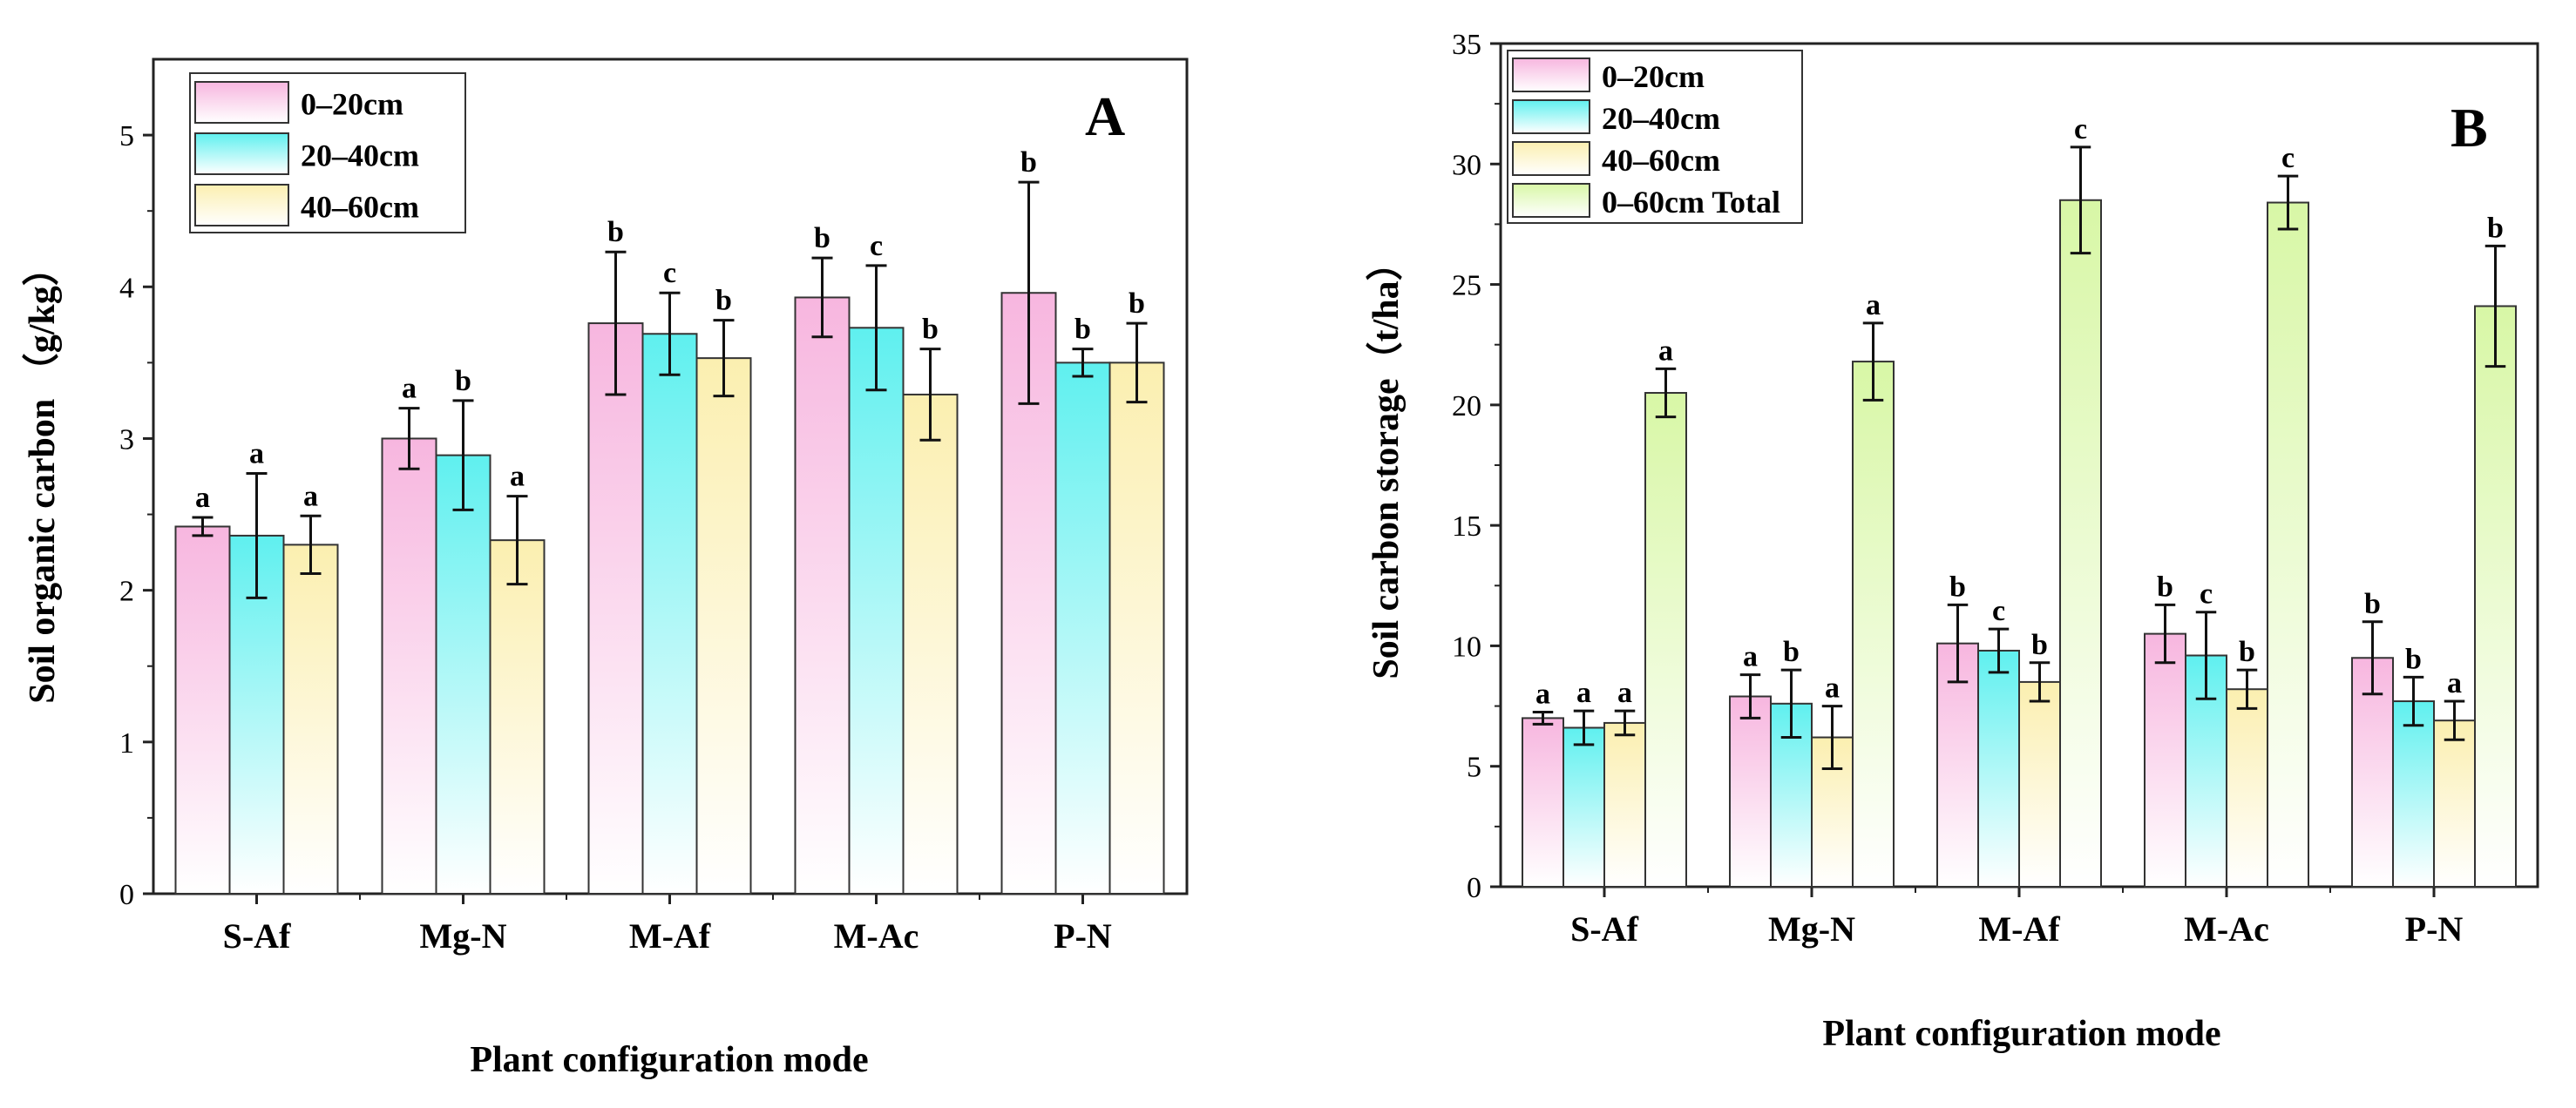 This screenshot has width=2576, height=1108. Describe the element at coordinates (464, 936) in the screenshot. I see `x-category-label: Mg-N` at that location.